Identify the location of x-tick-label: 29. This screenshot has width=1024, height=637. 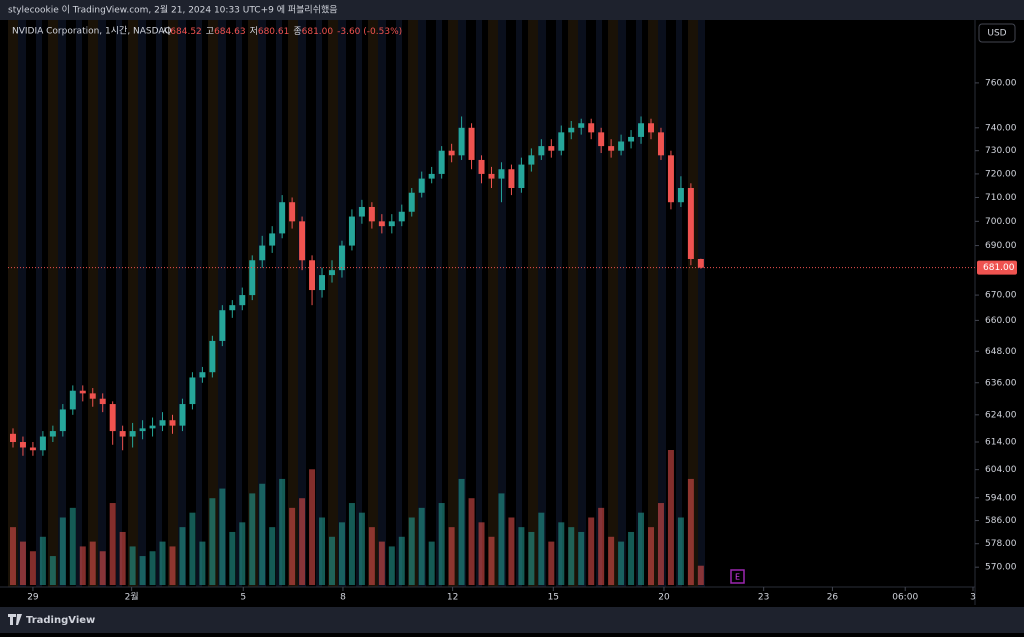
(33, 598).